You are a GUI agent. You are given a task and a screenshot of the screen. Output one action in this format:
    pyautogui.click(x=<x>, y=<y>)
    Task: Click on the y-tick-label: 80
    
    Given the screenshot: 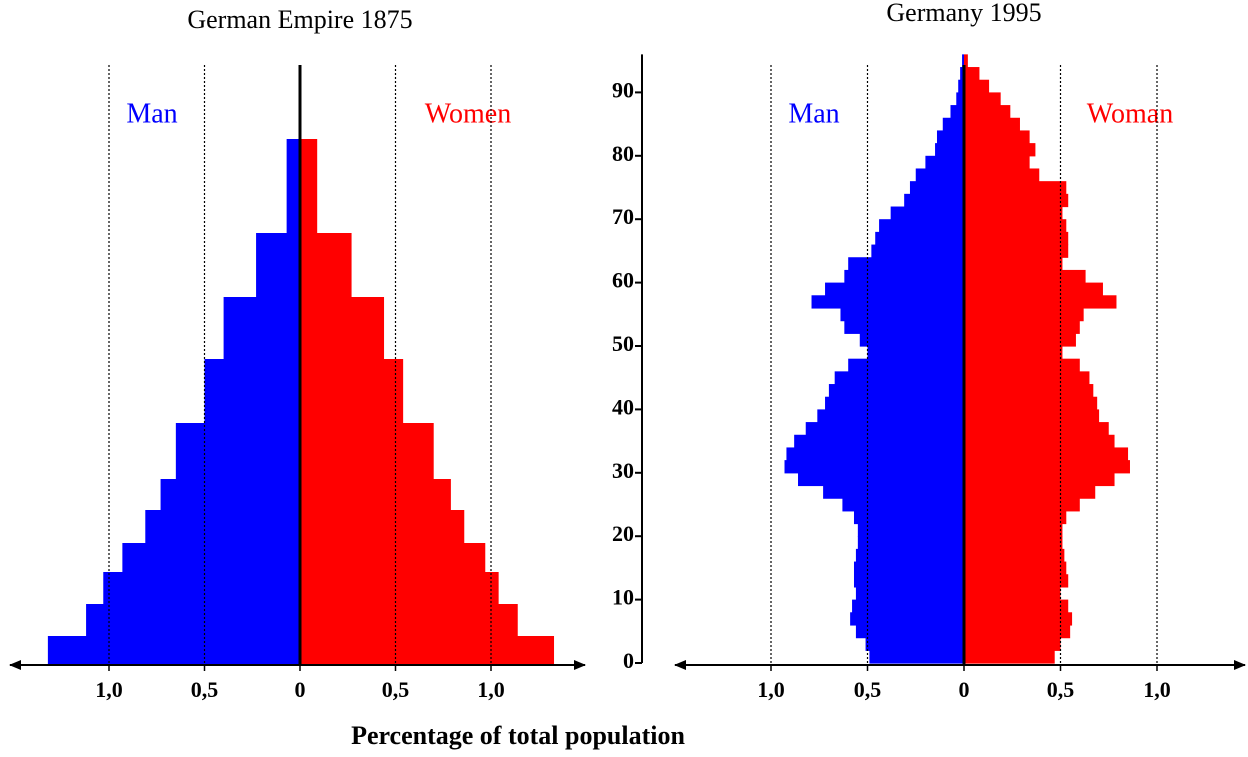 What is the action you would take?
    pyautogui.click(x=623, y=153)
    